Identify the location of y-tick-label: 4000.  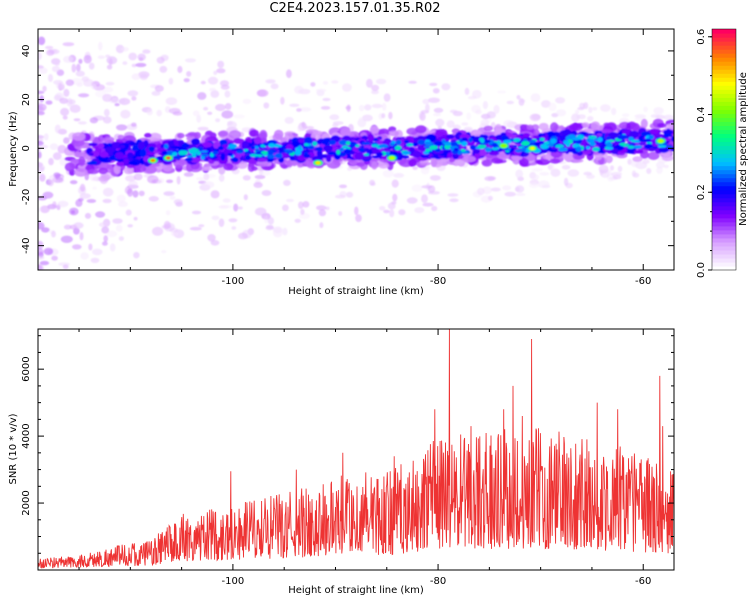
(26, 435).